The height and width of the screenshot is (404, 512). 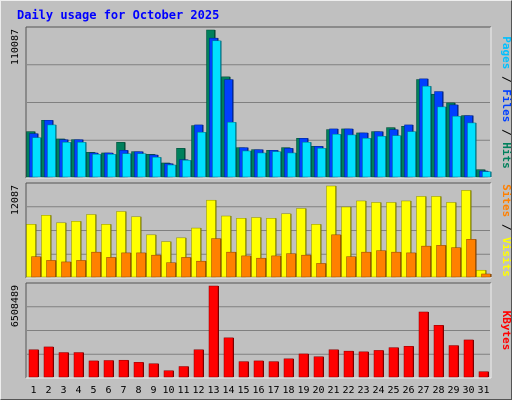 What do you see at coordinates (78, 390) in the screenshot?
I see `x-tick-label-day-4: 4` at bounding box center [78, 390].